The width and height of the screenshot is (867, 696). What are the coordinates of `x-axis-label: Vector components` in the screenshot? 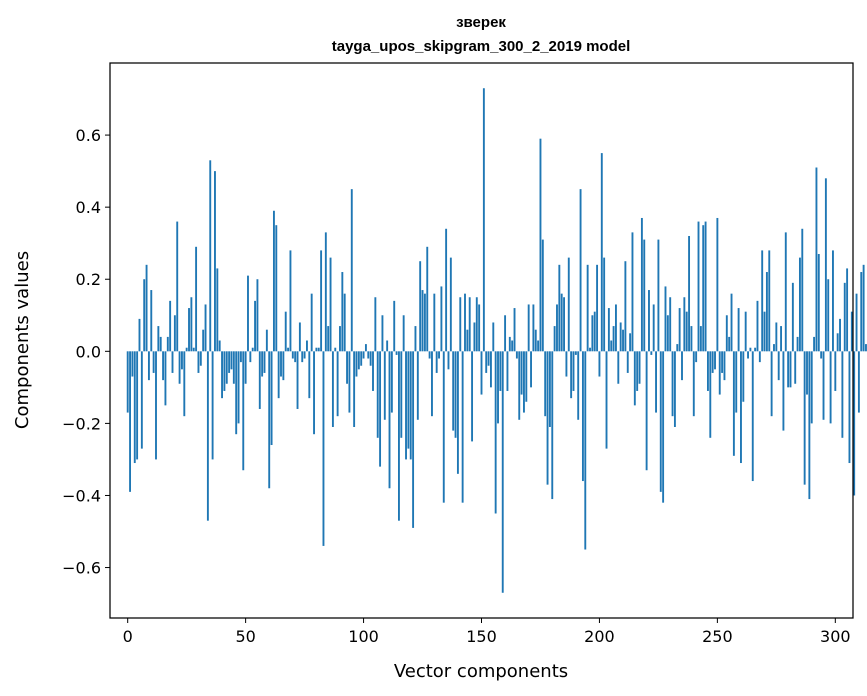 It's located at (481, 671).